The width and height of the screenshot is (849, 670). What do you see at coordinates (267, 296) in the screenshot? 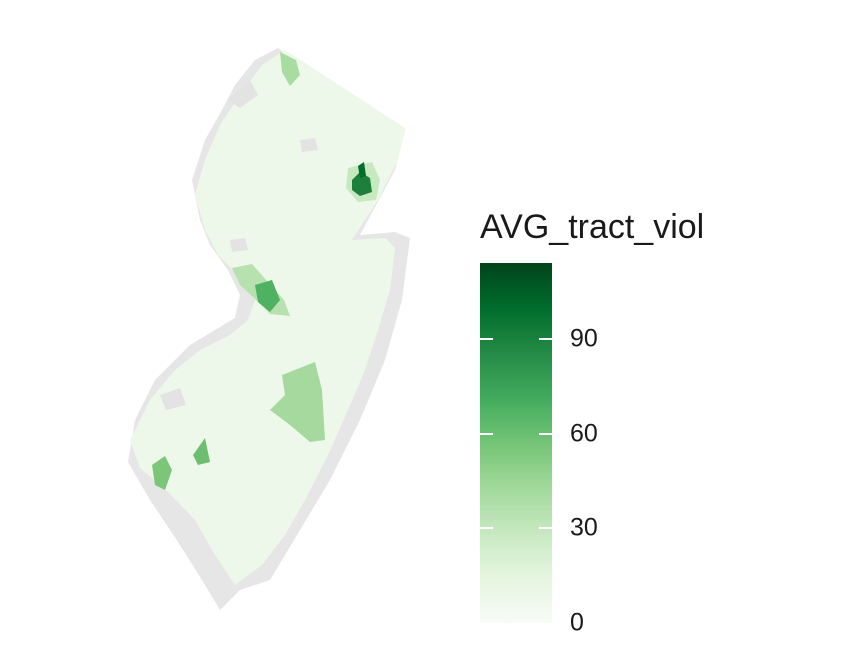
I see `tract-trenton-hot` at bounding box center [267, 296].